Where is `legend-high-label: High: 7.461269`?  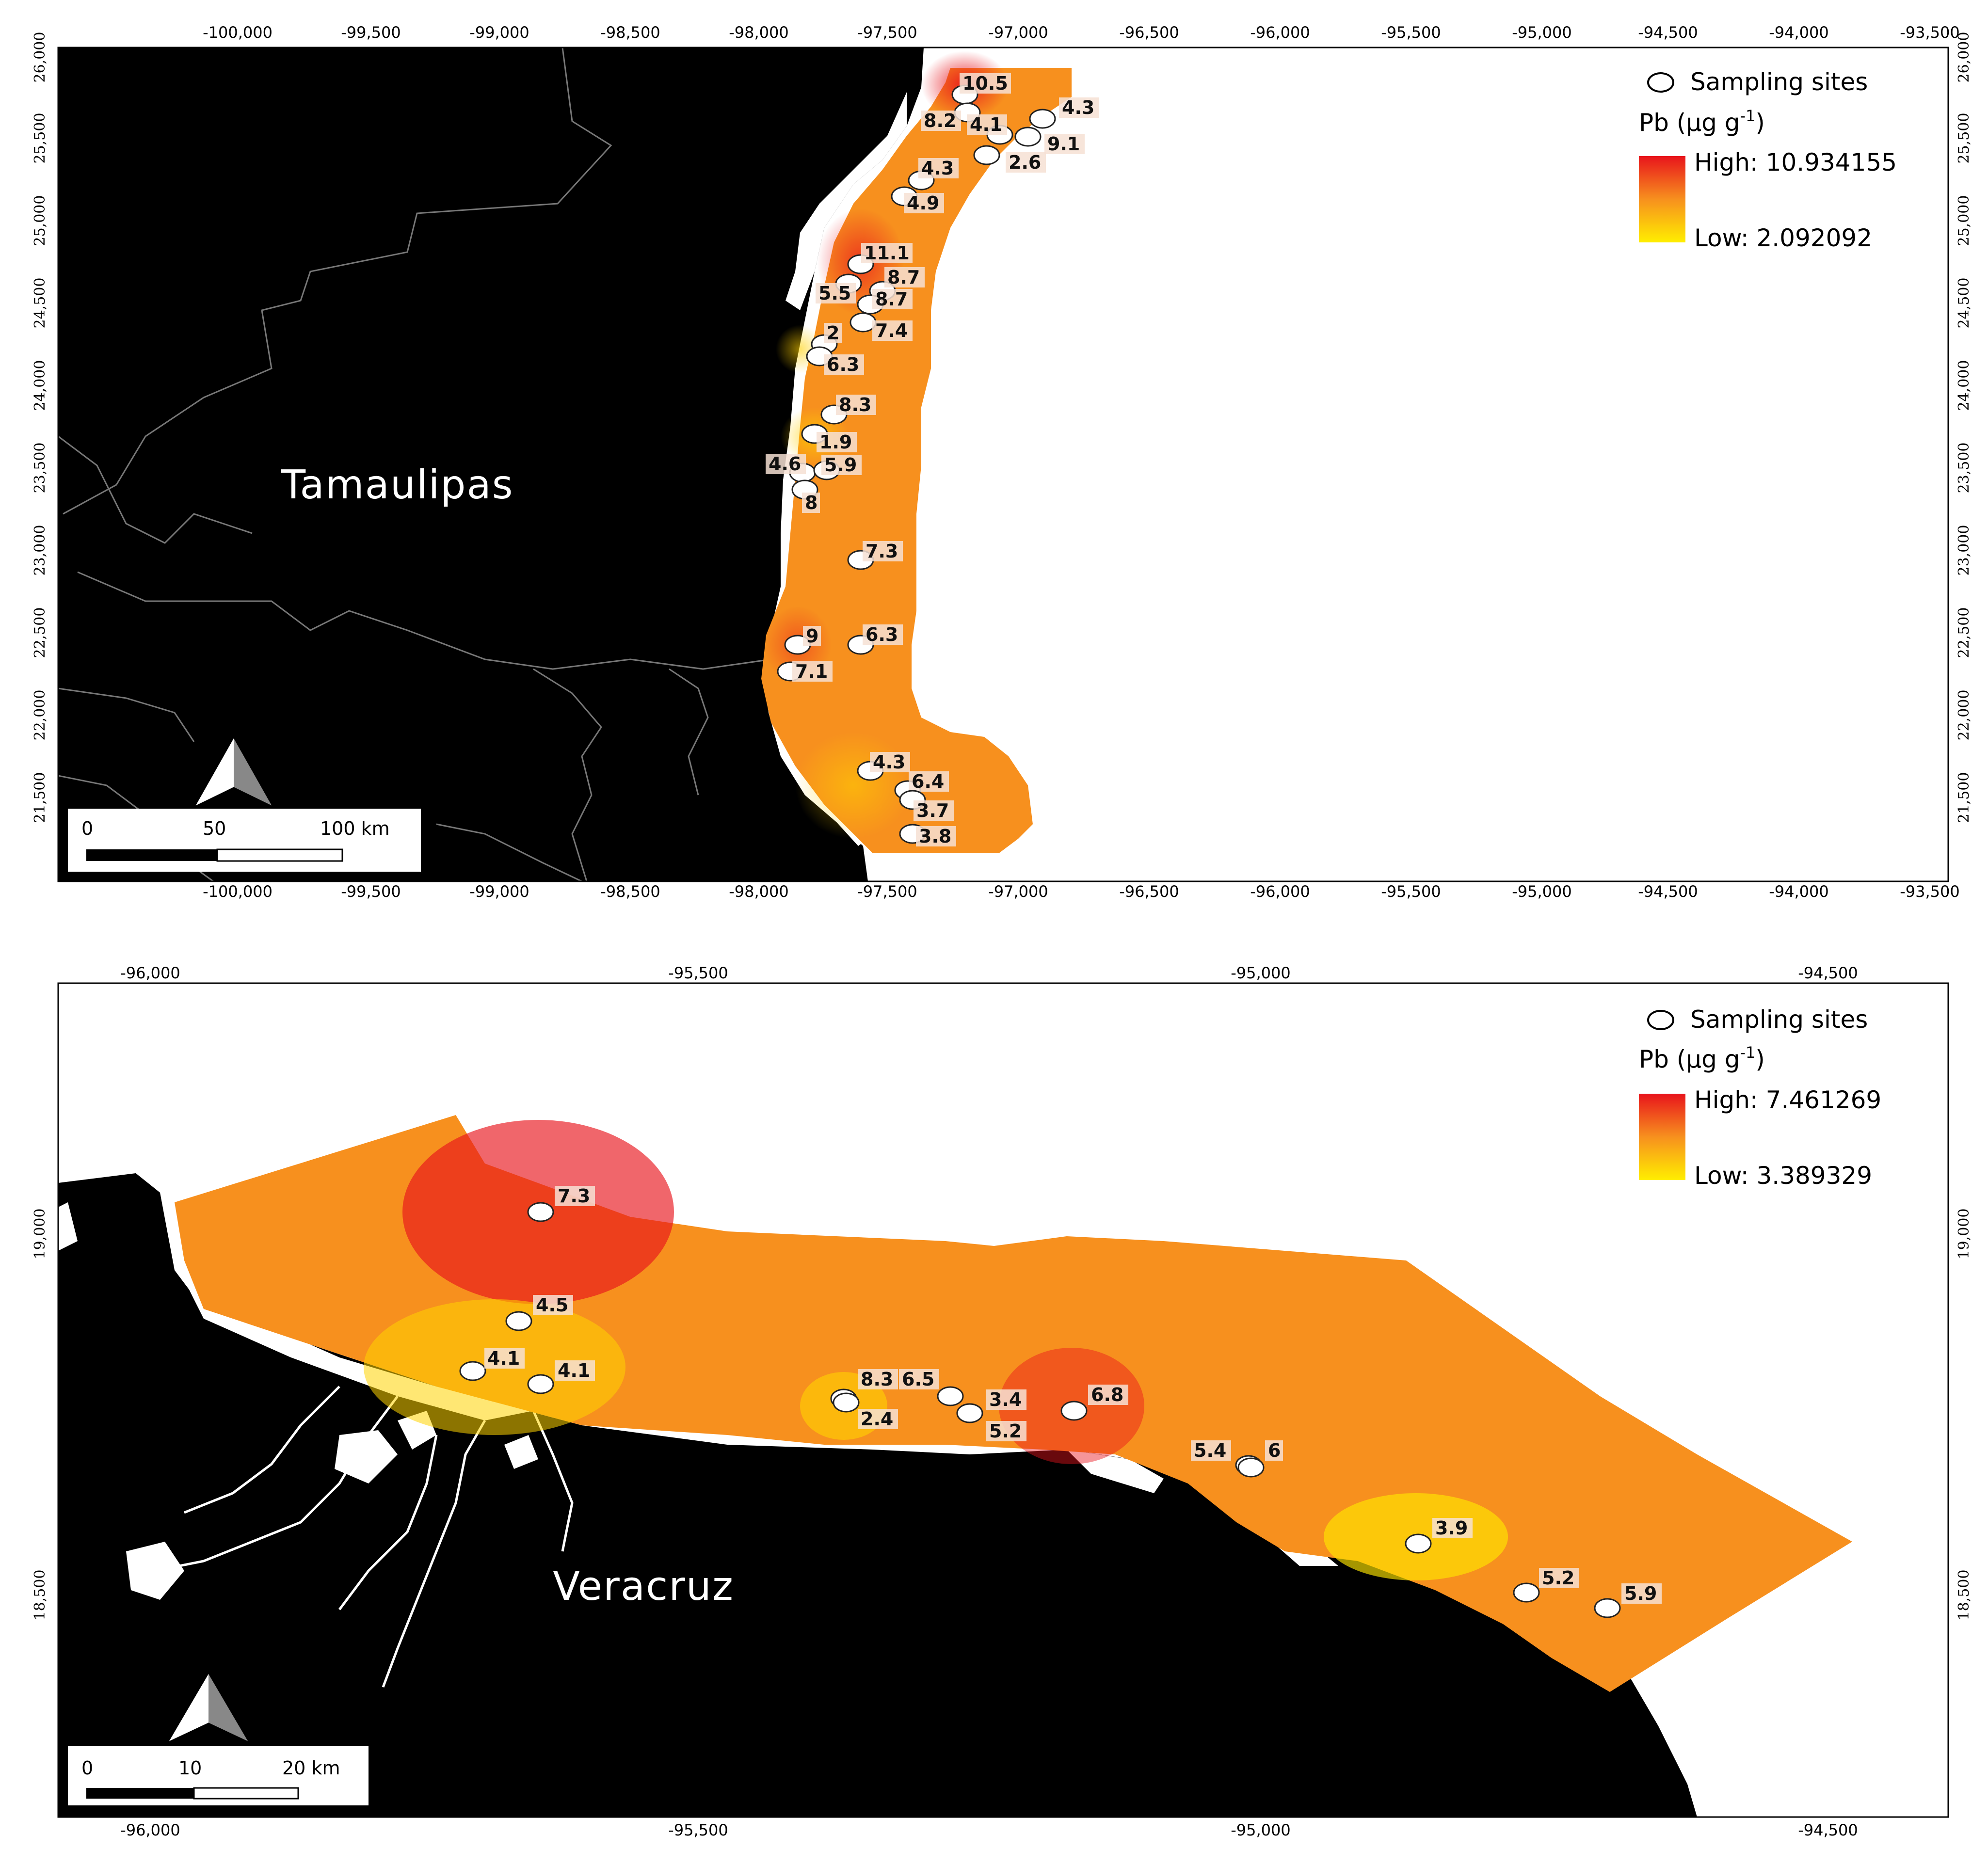 legend-high-label: High: 7.461269 is located at coordinates (1787, 1100).